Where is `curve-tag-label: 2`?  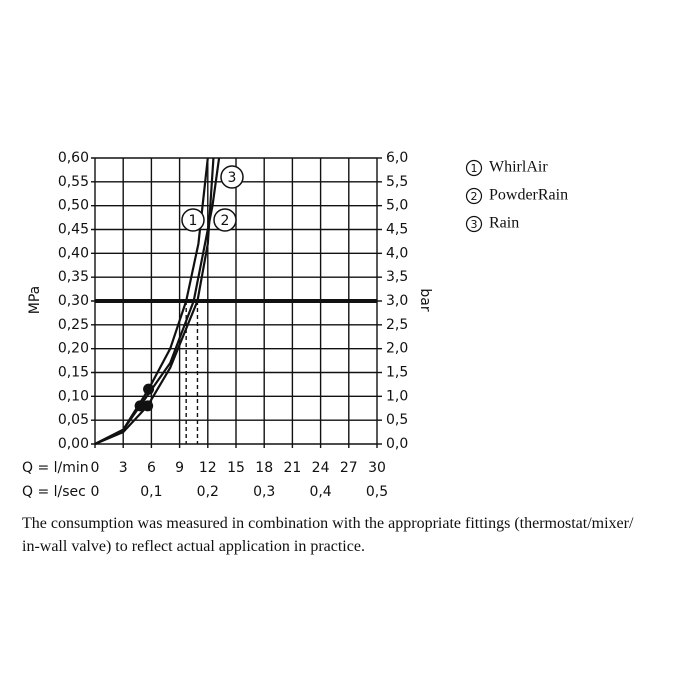
curve-tag-label: 2 is located at coordinates (225, 221).